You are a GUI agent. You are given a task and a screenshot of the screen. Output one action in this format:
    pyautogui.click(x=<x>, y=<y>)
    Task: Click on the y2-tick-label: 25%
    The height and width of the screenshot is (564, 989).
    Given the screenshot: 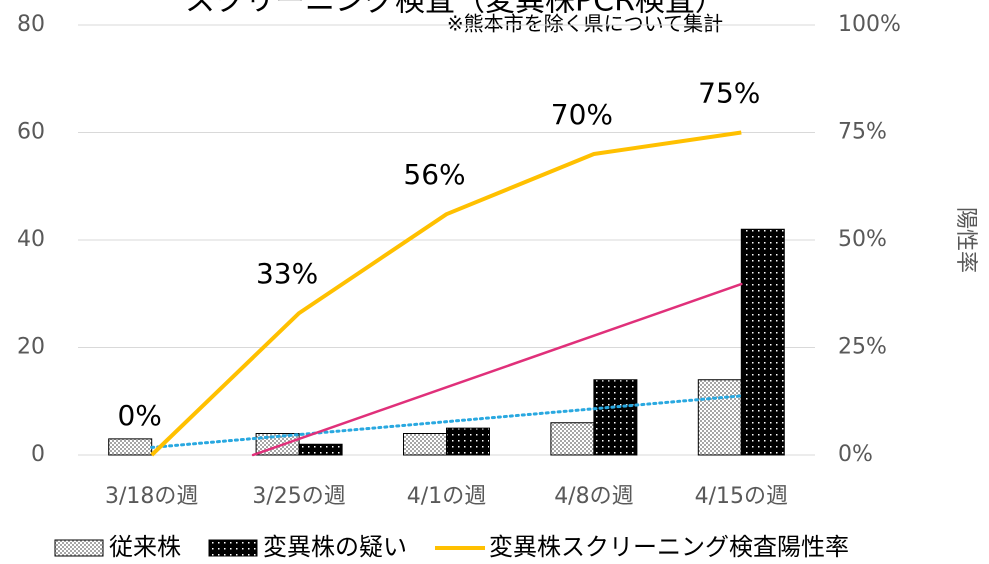 What is the action you would take?
    pyautogui.click(x=862, y=347)
    